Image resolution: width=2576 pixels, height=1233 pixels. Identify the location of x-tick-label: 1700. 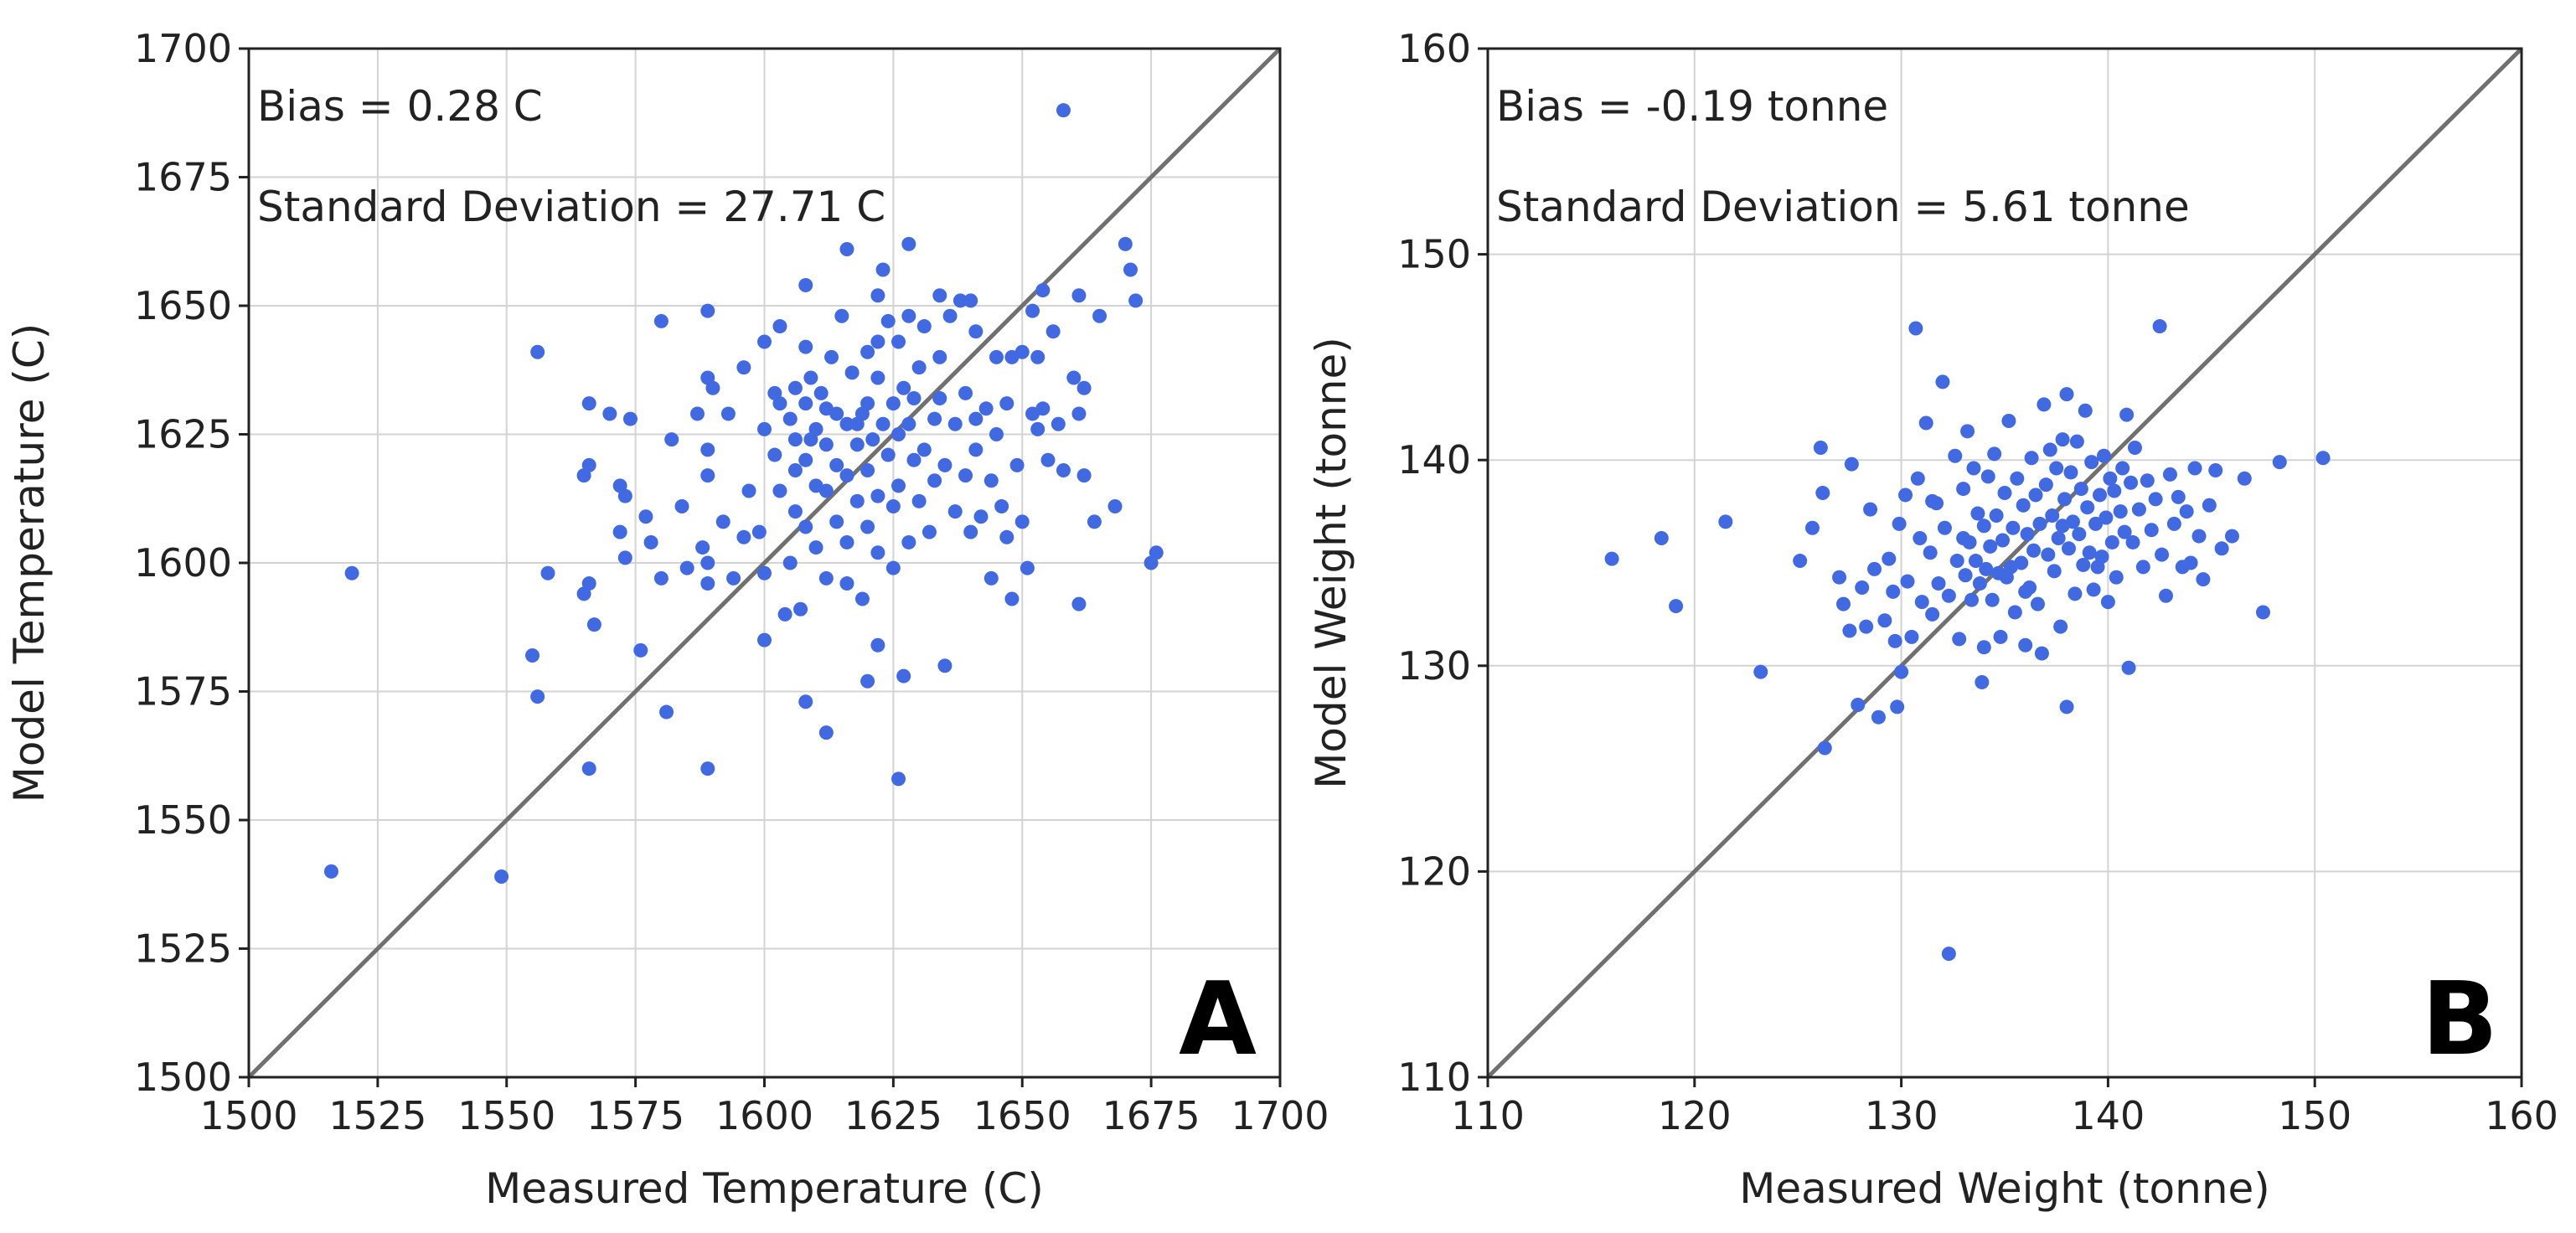
(1280, 1115).